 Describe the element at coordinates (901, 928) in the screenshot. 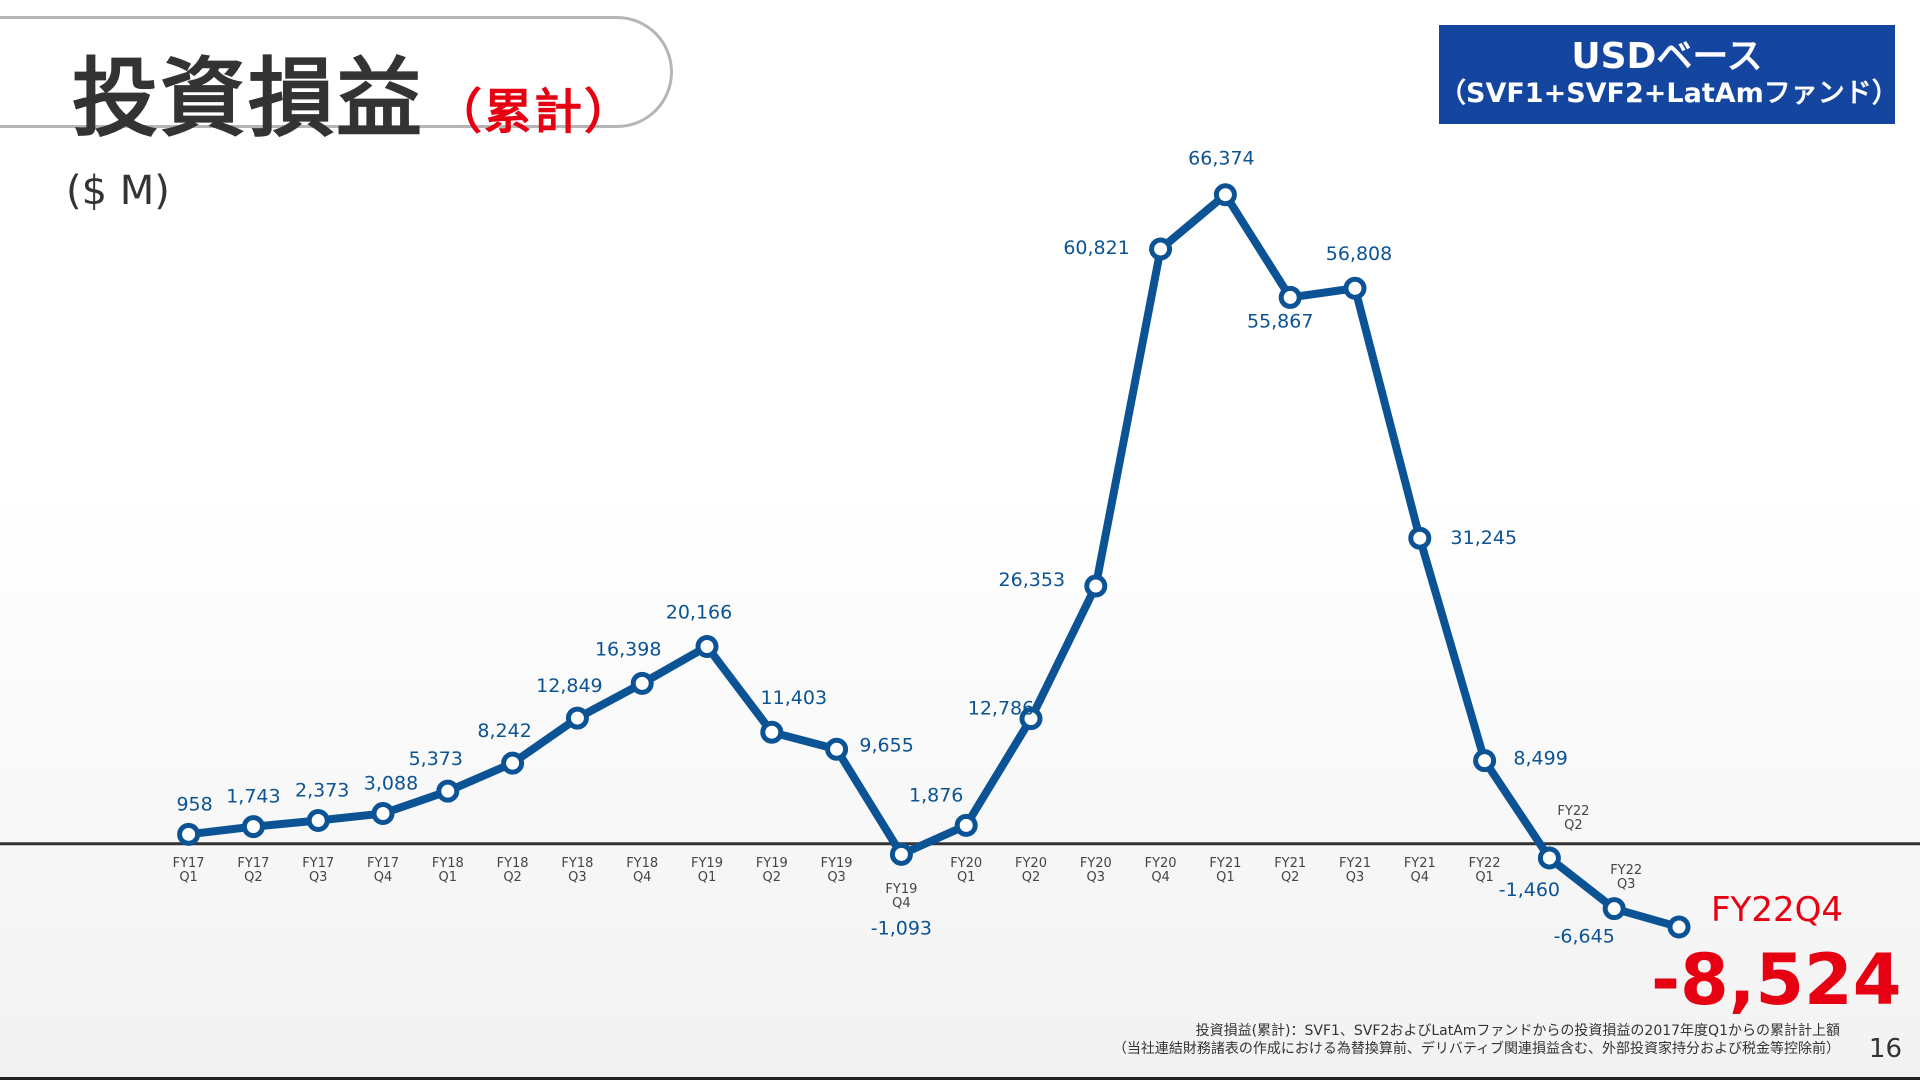

I see `data-label: -1,093` at that location.